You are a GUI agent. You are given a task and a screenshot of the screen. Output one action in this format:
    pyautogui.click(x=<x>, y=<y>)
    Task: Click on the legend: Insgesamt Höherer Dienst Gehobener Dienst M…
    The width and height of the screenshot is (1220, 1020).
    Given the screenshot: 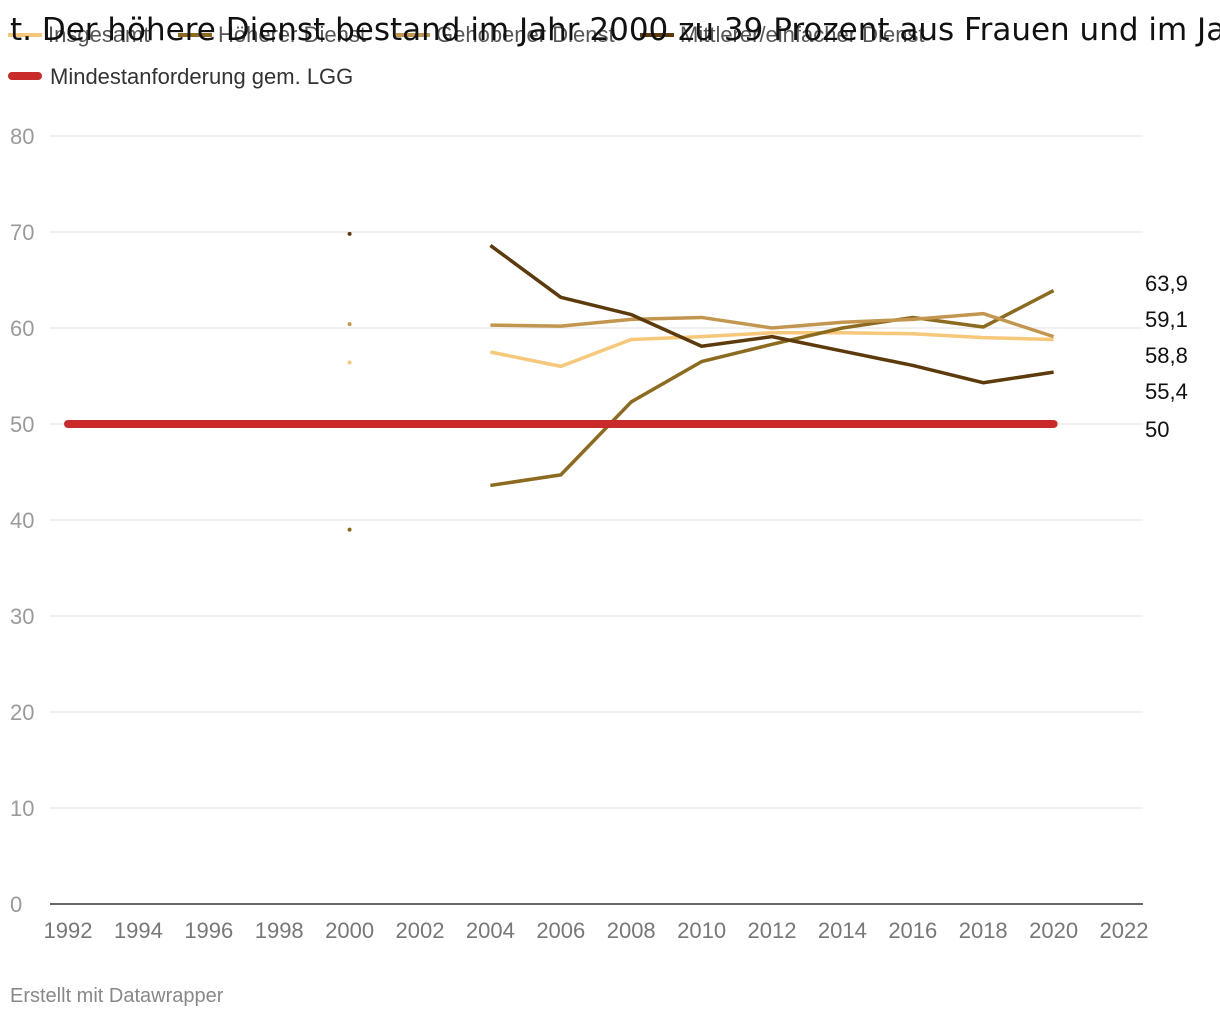 What is the action you would take?
    pyautogui.click(x=466, y=55)
    